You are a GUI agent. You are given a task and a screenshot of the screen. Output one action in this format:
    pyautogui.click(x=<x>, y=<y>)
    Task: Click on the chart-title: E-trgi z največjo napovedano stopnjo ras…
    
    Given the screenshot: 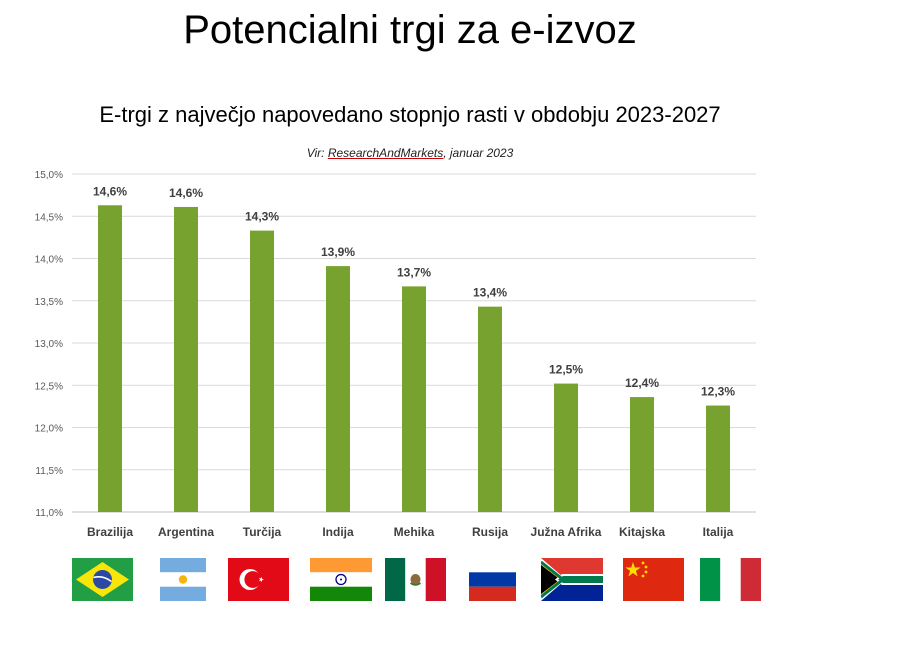 What is the action you would take?
    pyautogui.click(x=410, y=114)
    